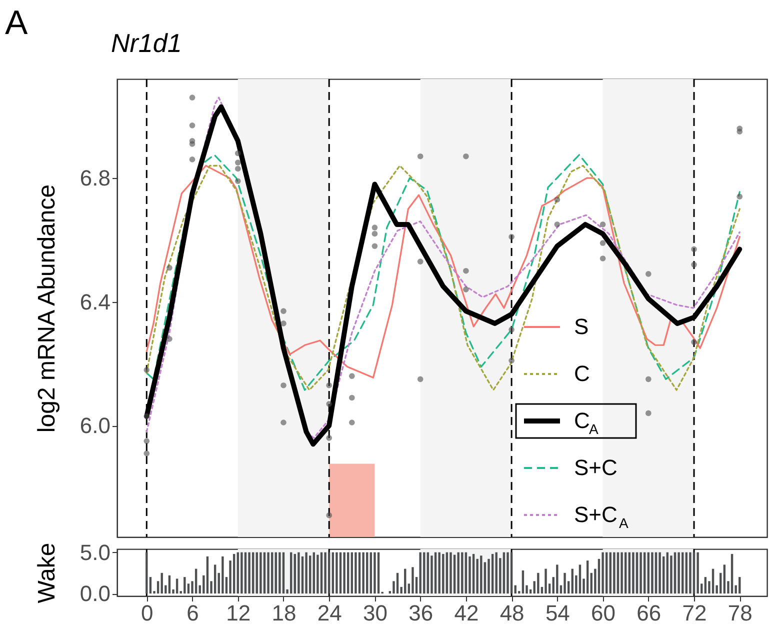 The width and height of the screenshot is (779, 636). I want to click on y-tick-label: 6.4, so click(95, 301).